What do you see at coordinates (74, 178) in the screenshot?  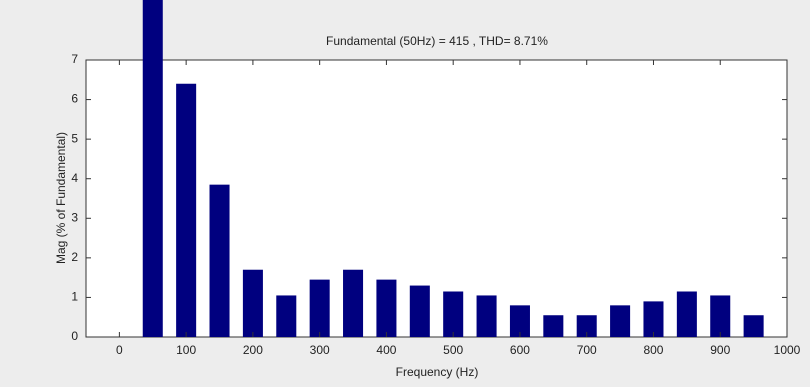 I see `y-tick-label: 4` at bounding box center [74, 178].